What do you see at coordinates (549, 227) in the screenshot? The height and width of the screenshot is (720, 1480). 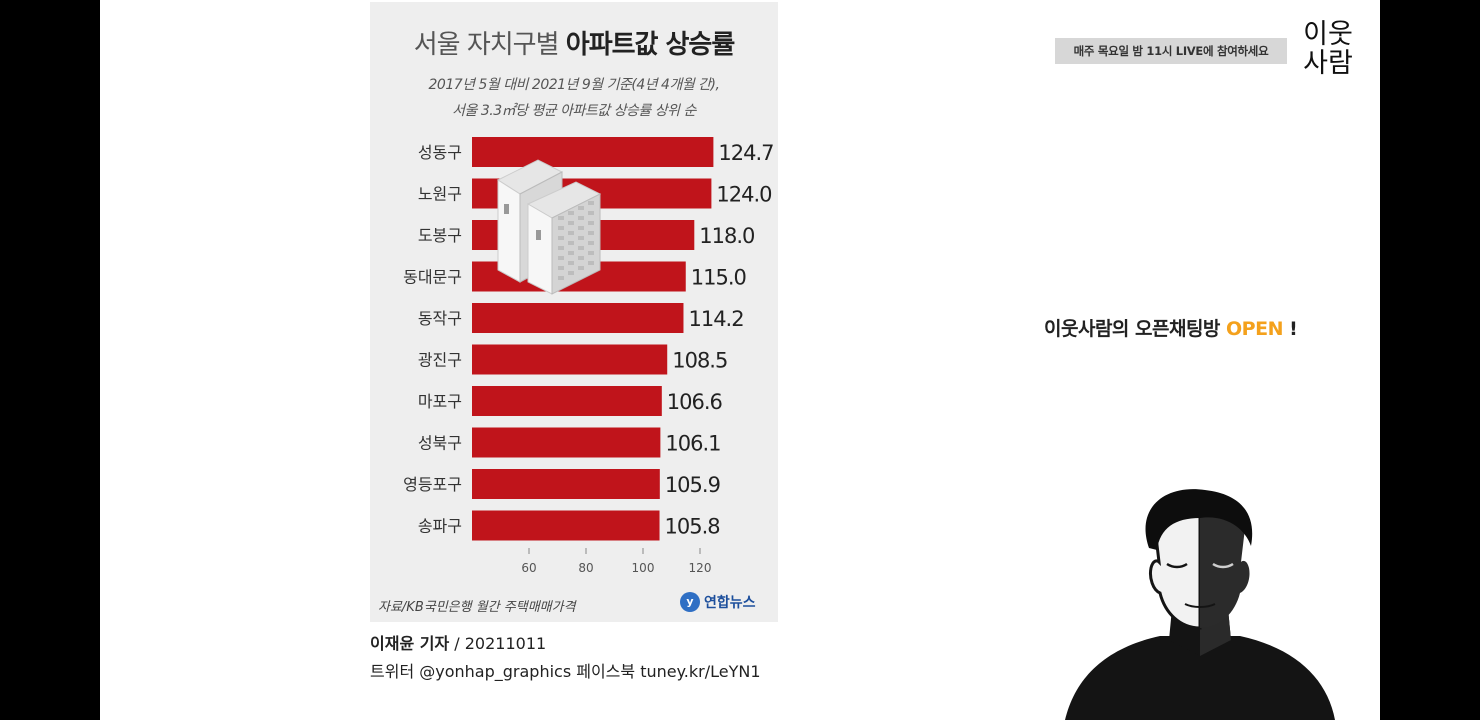 I see `apartment-building-icon` at bounding box center [549, 227].